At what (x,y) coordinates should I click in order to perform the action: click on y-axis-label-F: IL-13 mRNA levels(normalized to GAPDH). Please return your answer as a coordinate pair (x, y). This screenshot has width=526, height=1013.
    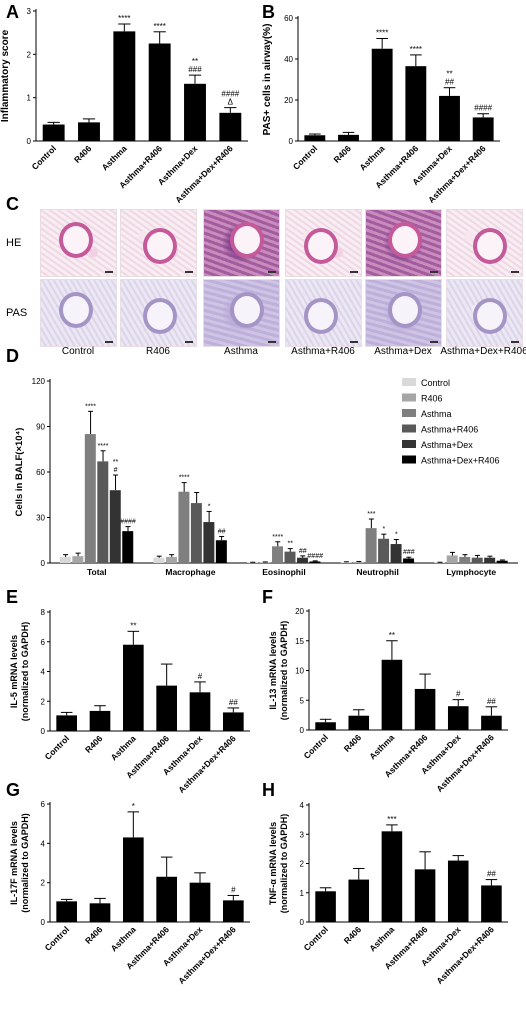
    Looking at the image, I should click on (278, 671).